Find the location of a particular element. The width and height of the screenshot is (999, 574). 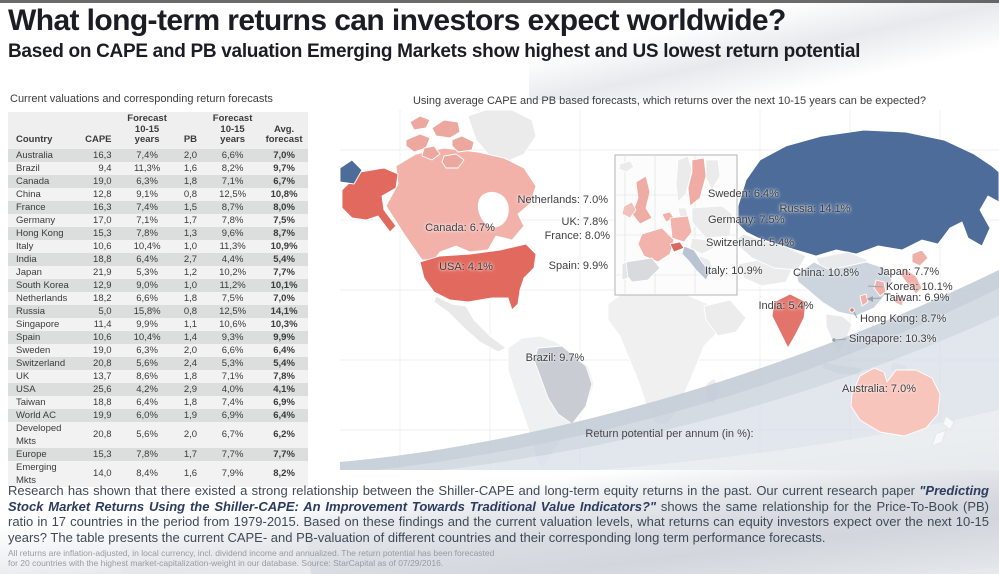

map-country-label: Japan: 7.7% is located at coordinates (908, 272).